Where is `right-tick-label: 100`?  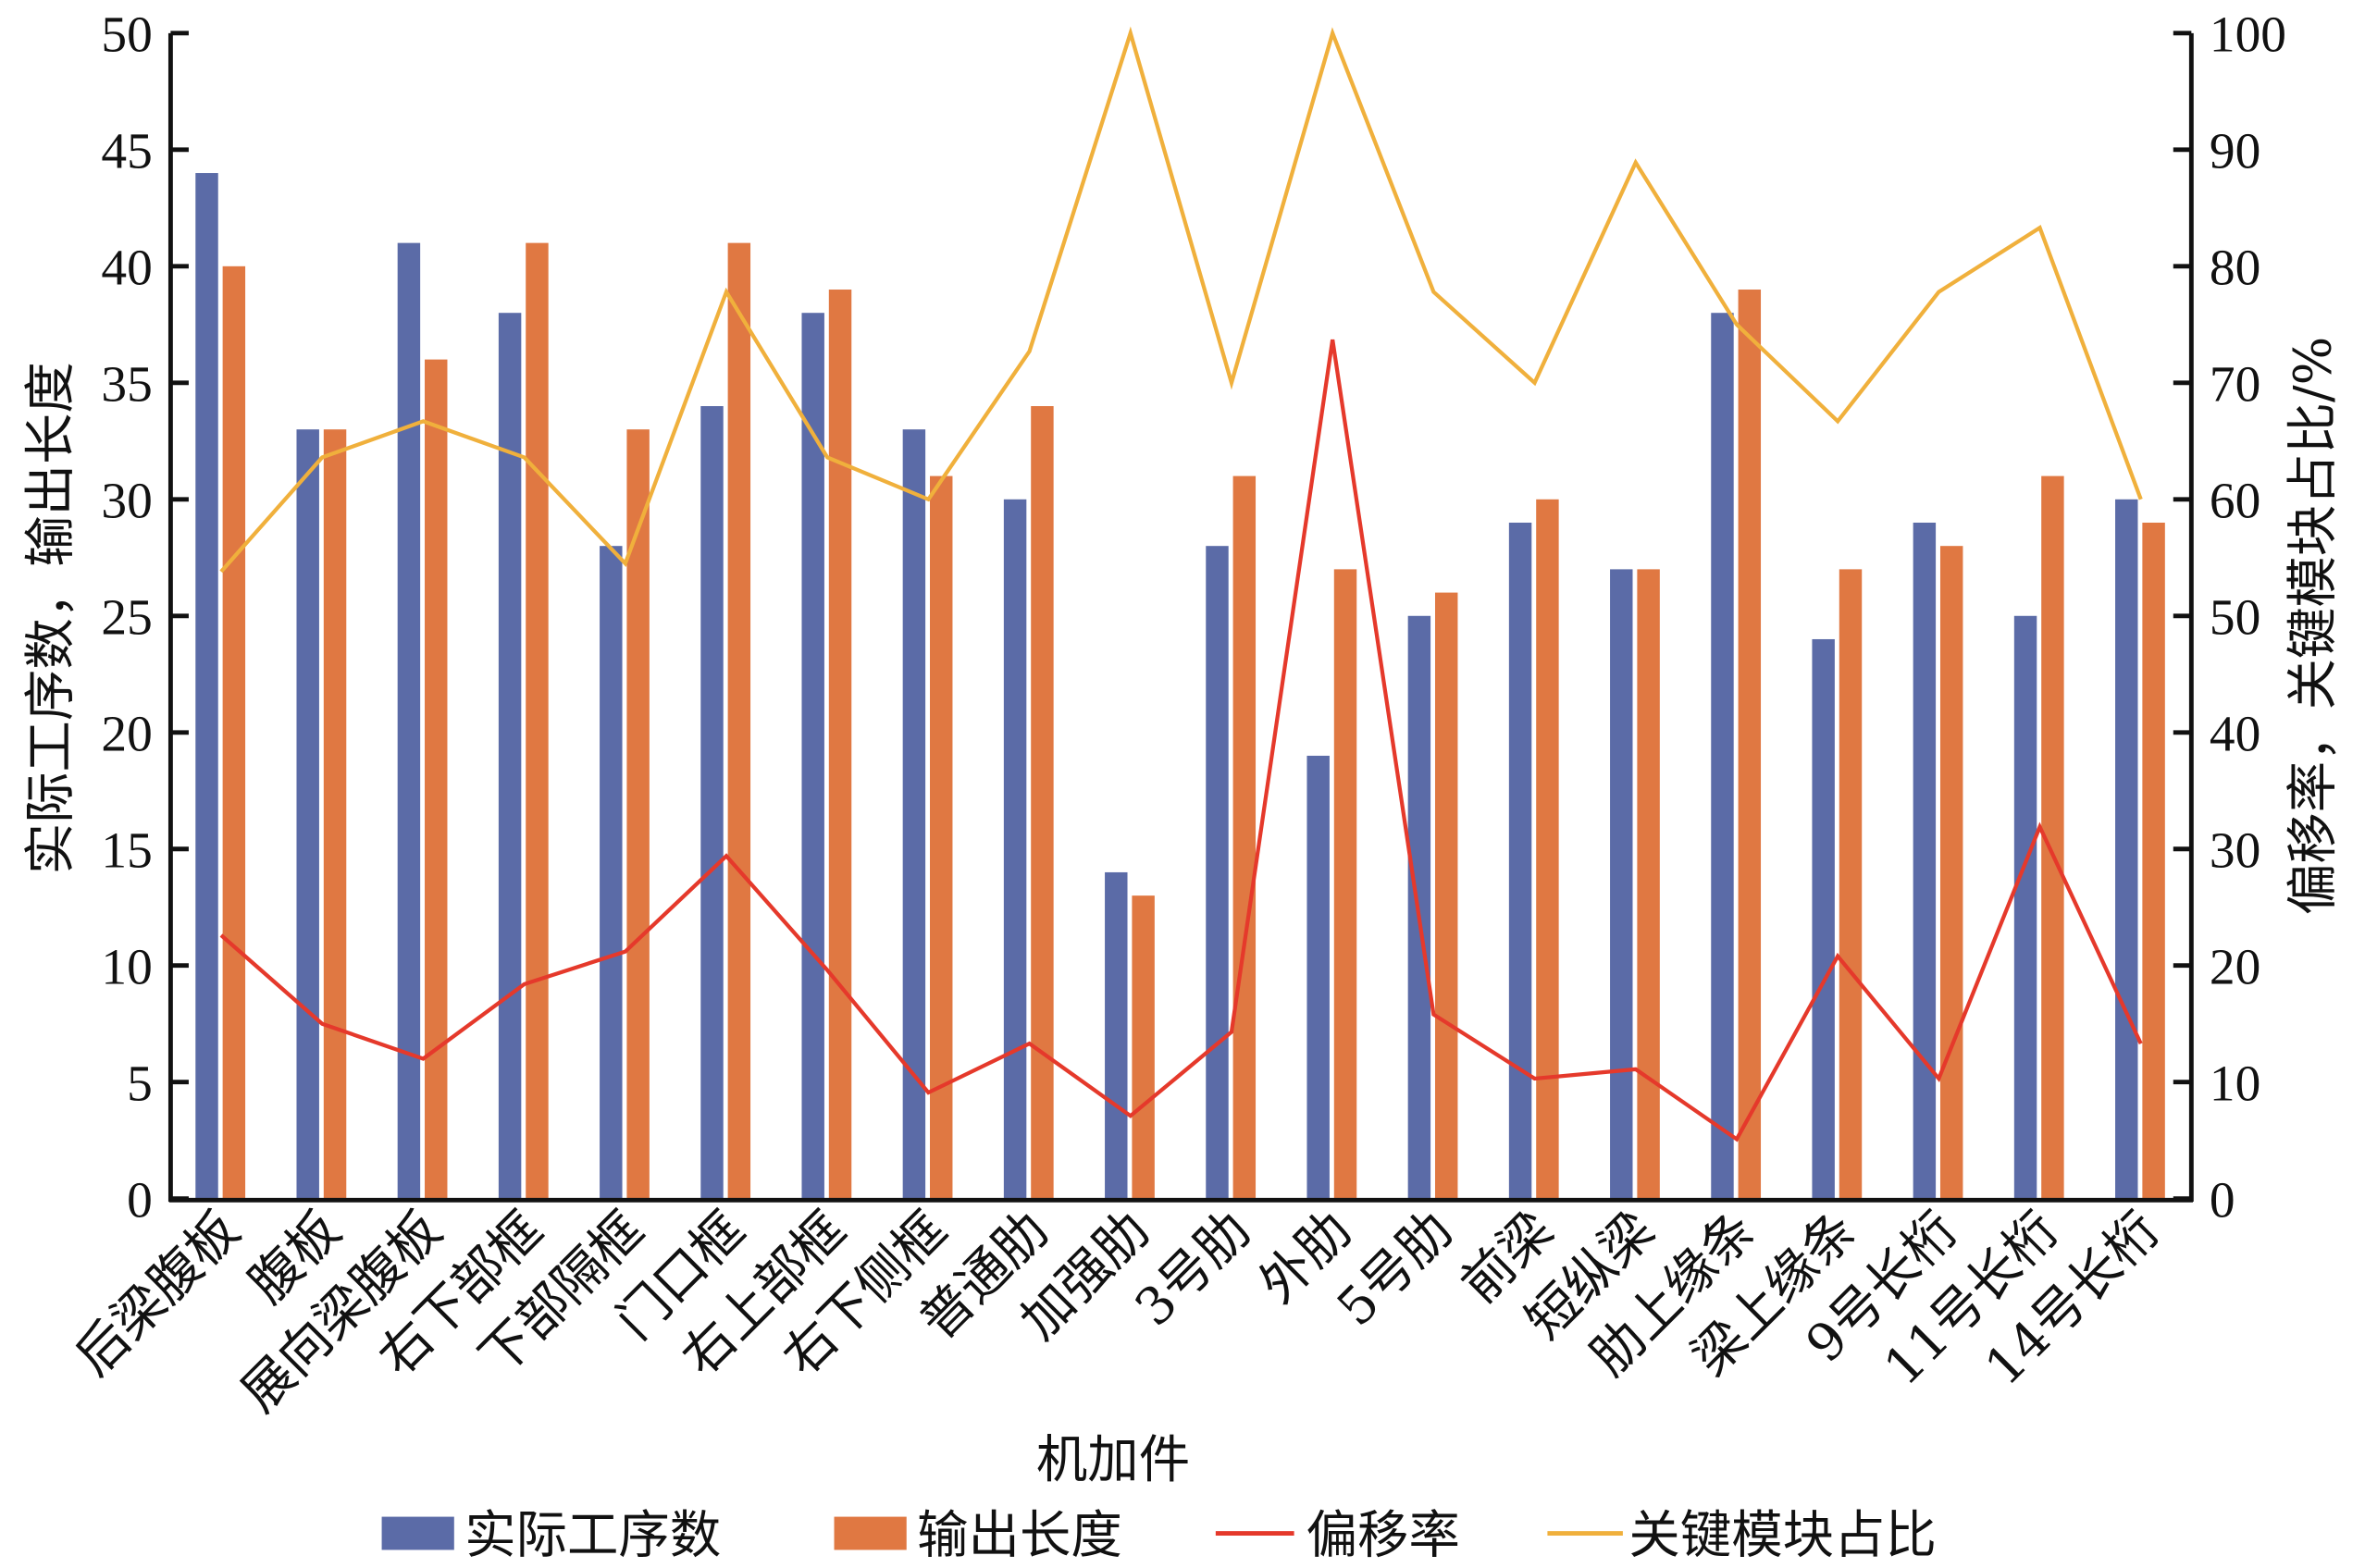 right-tick-label: 100 is located at coordinates (2248, 34).